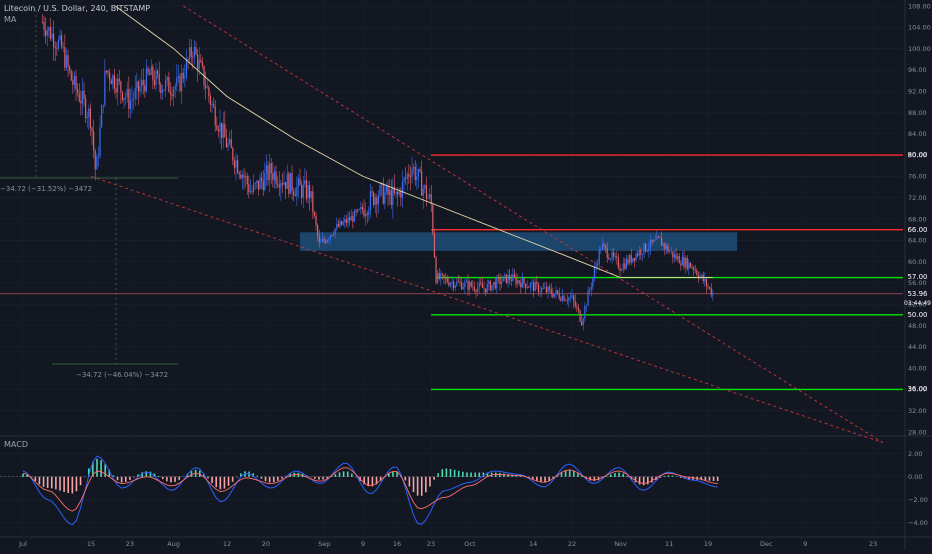 Image resolution: width=932 pixels, height=554 pixels. I want to click on x-tick-label: 12, so click(227, 544).